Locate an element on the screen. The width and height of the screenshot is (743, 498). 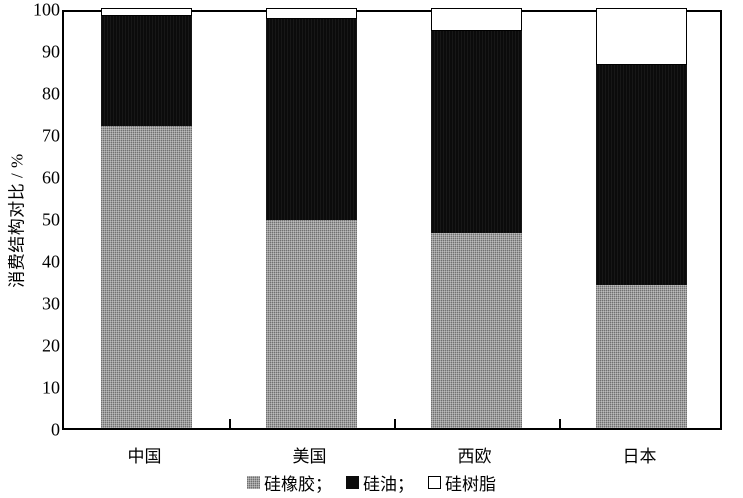
y-tick-label: 30 is located at coordinates (51, 303).